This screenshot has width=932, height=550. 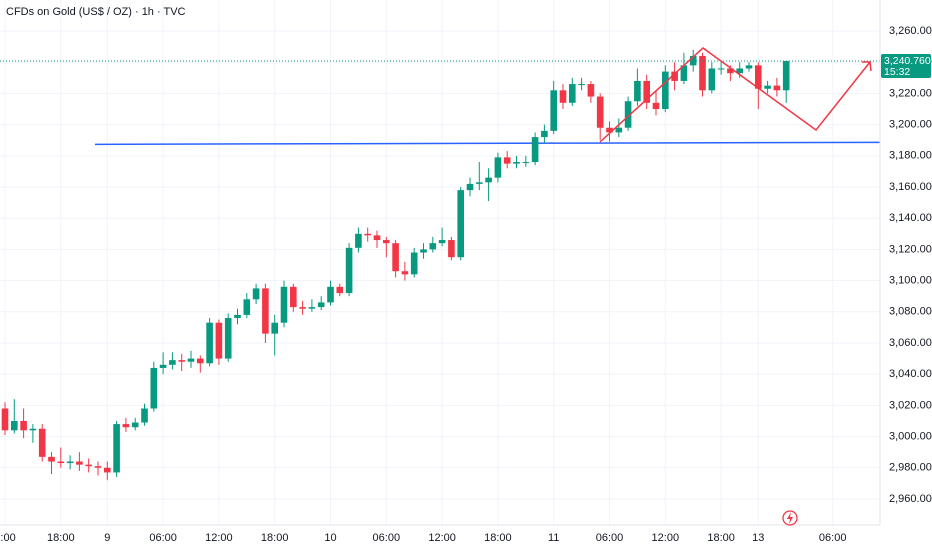 What do you see at coordinates (910, 468) in the screenshot?
I see `y-tick-label: 2,980.000` at bounding box center [910, 468].